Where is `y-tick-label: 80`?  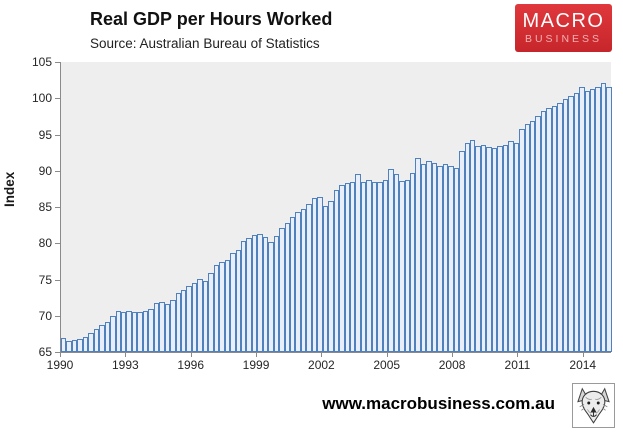
y-tick-label: 80 is located at coordinates (45, 243).